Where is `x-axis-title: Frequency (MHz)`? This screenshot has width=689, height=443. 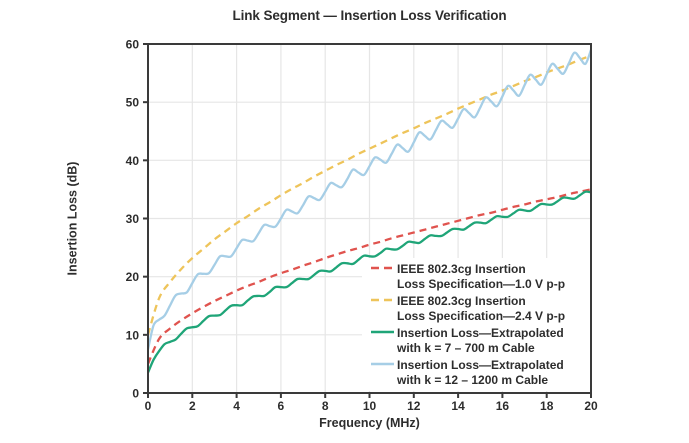 x-axis-title: Frequency (MHz) is located at coordinates (369, 423).